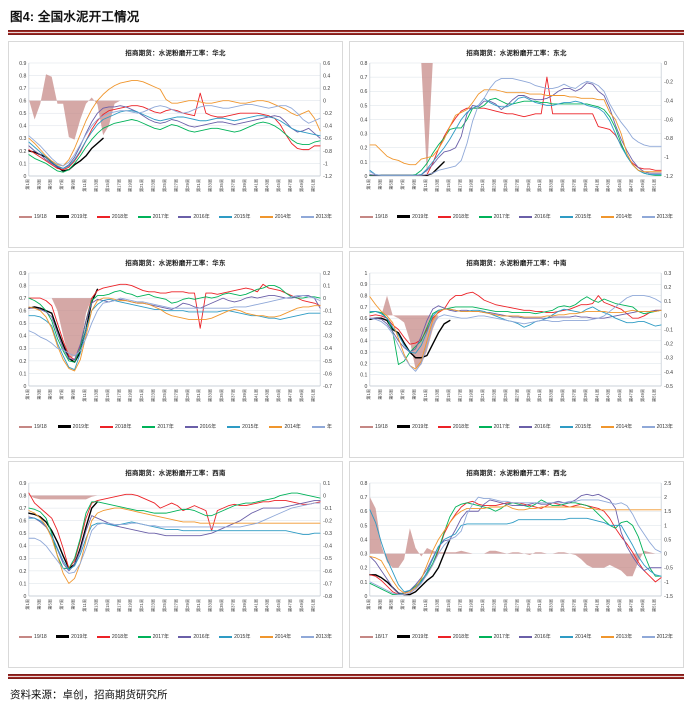  I want to click on x-axis-tick: 第37周, so click(232, 395).